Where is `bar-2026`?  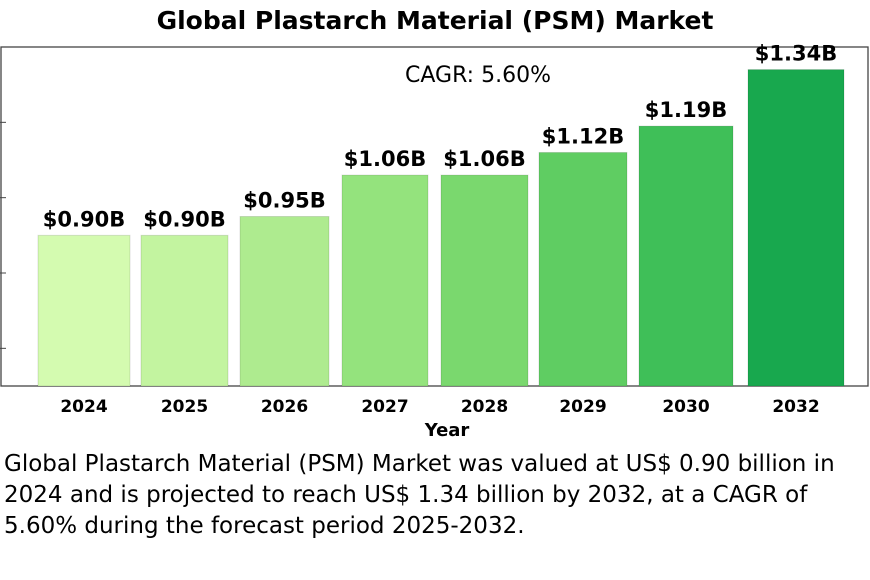 bar-2026 is located at coordinates (284, 301).